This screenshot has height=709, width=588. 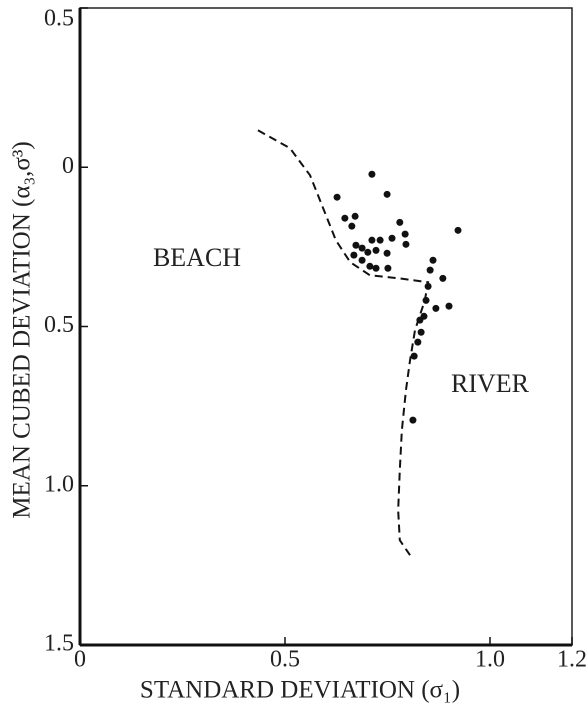 I want to click on x-tick-label: 1.0, so click(x=490, y=660).